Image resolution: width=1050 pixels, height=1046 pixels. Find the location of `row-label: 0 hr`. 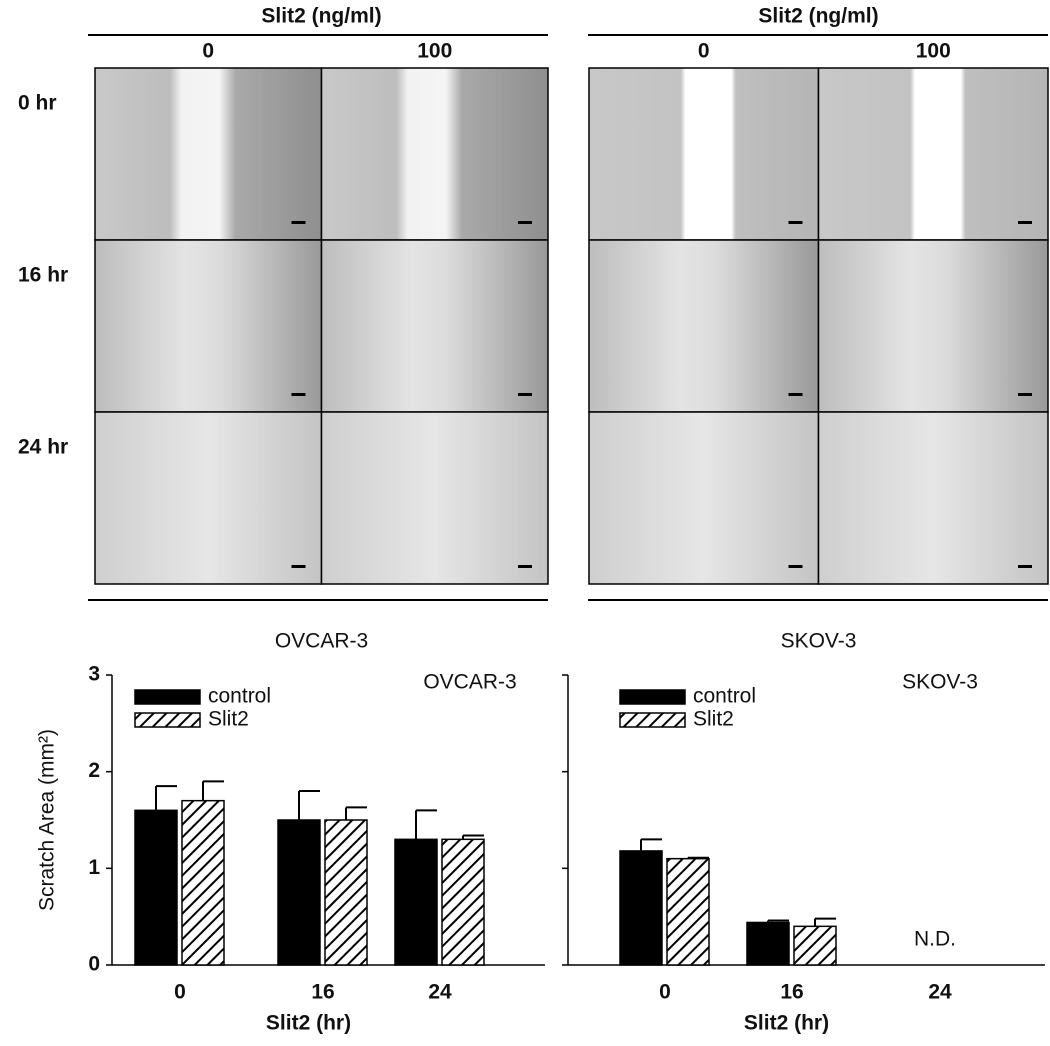

row-label: 0 hr is located at coordinates (37, 103).